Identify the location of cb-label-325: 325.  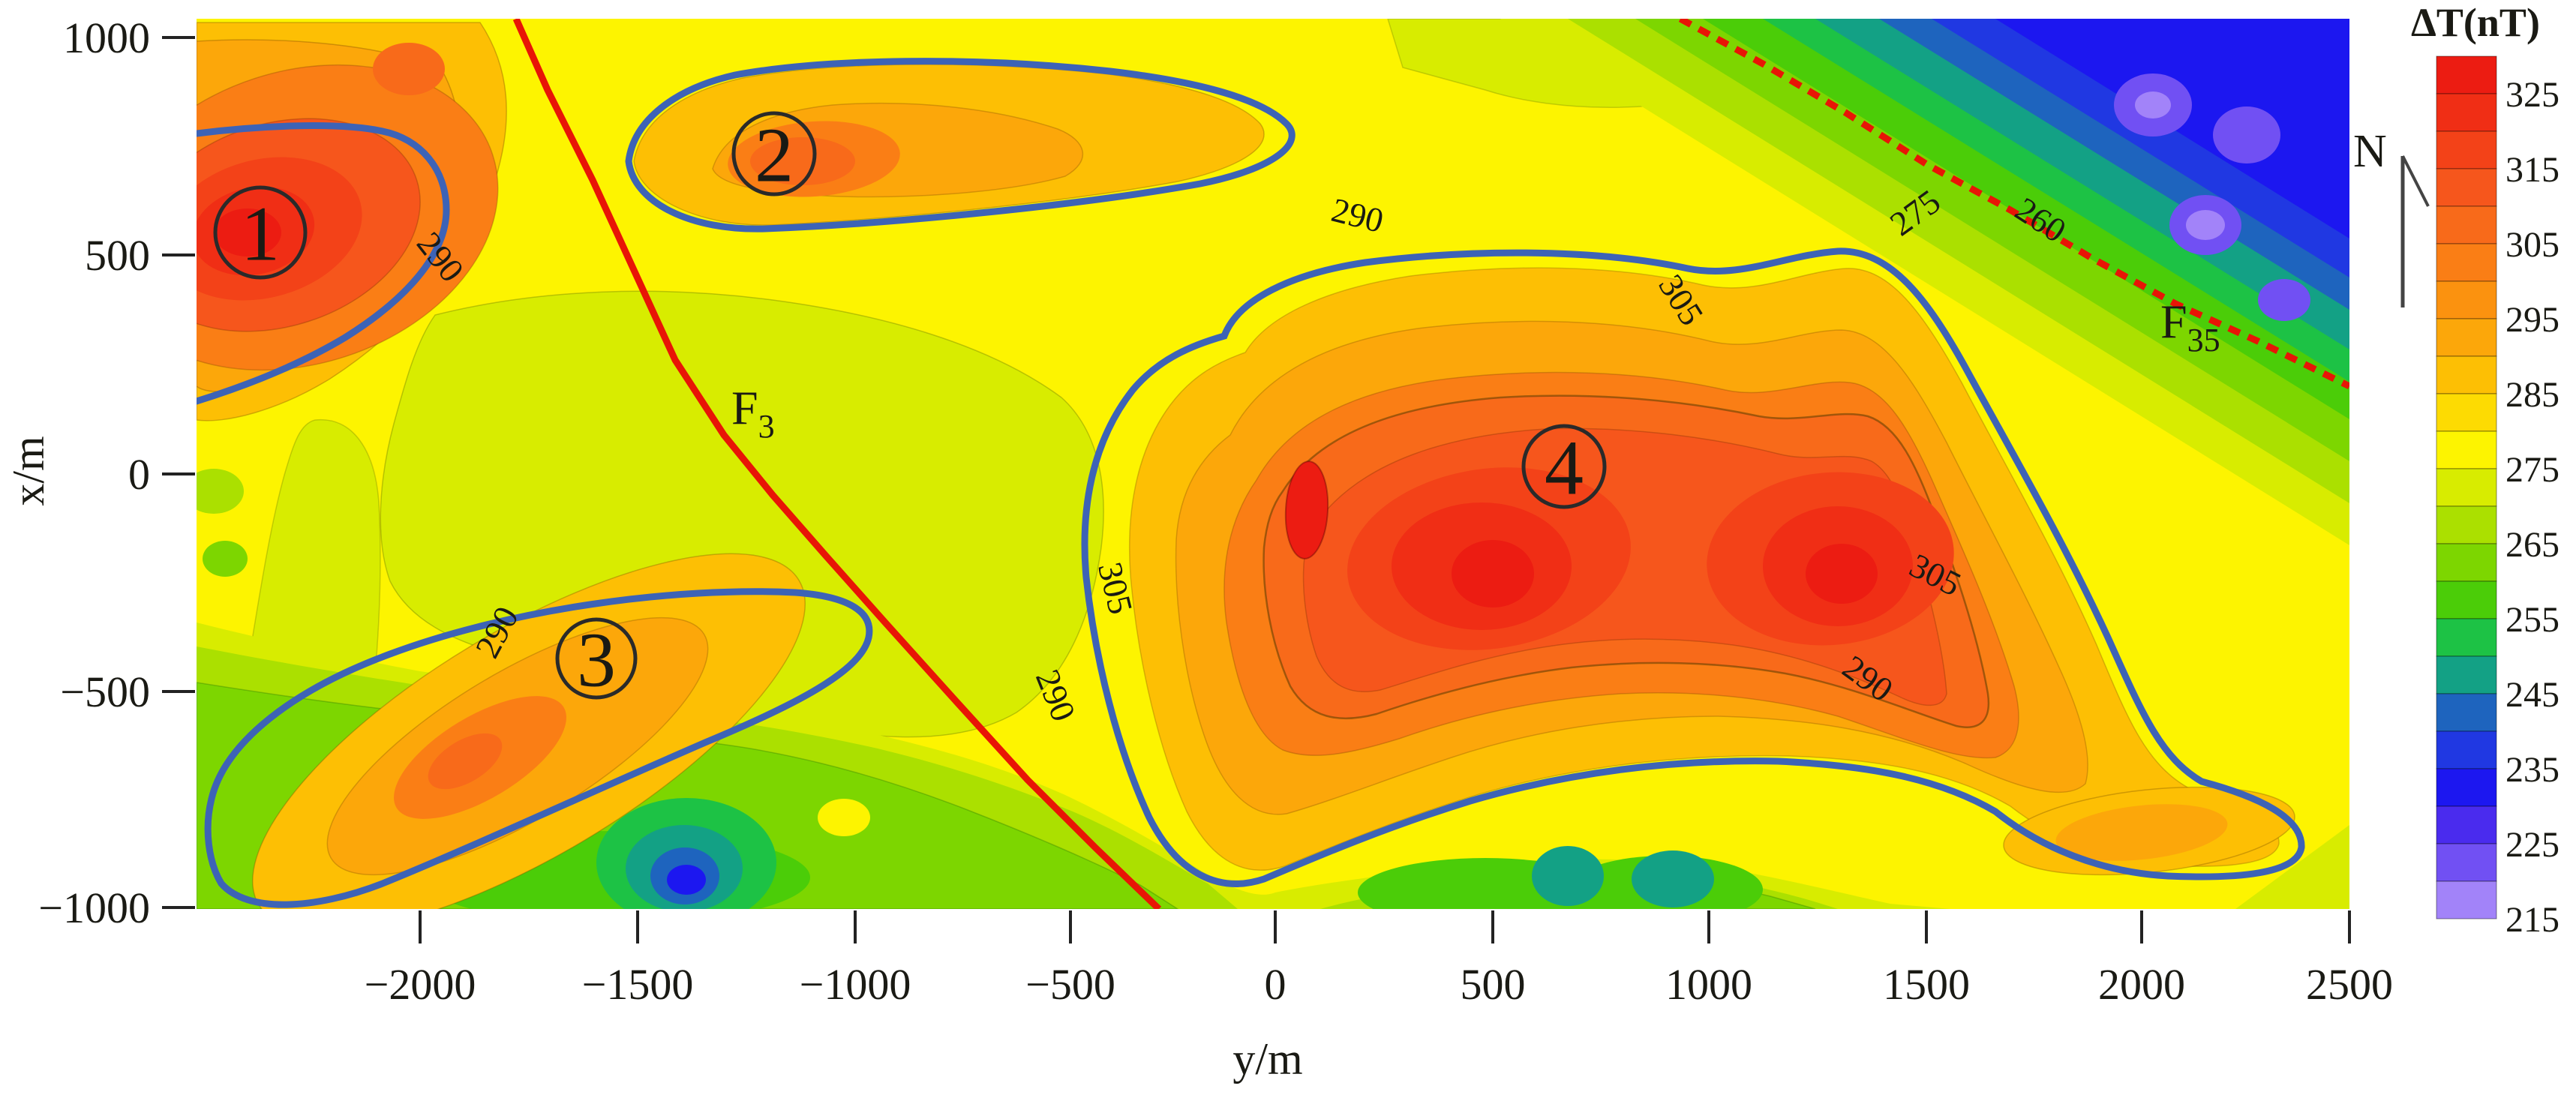
(2532, 95).